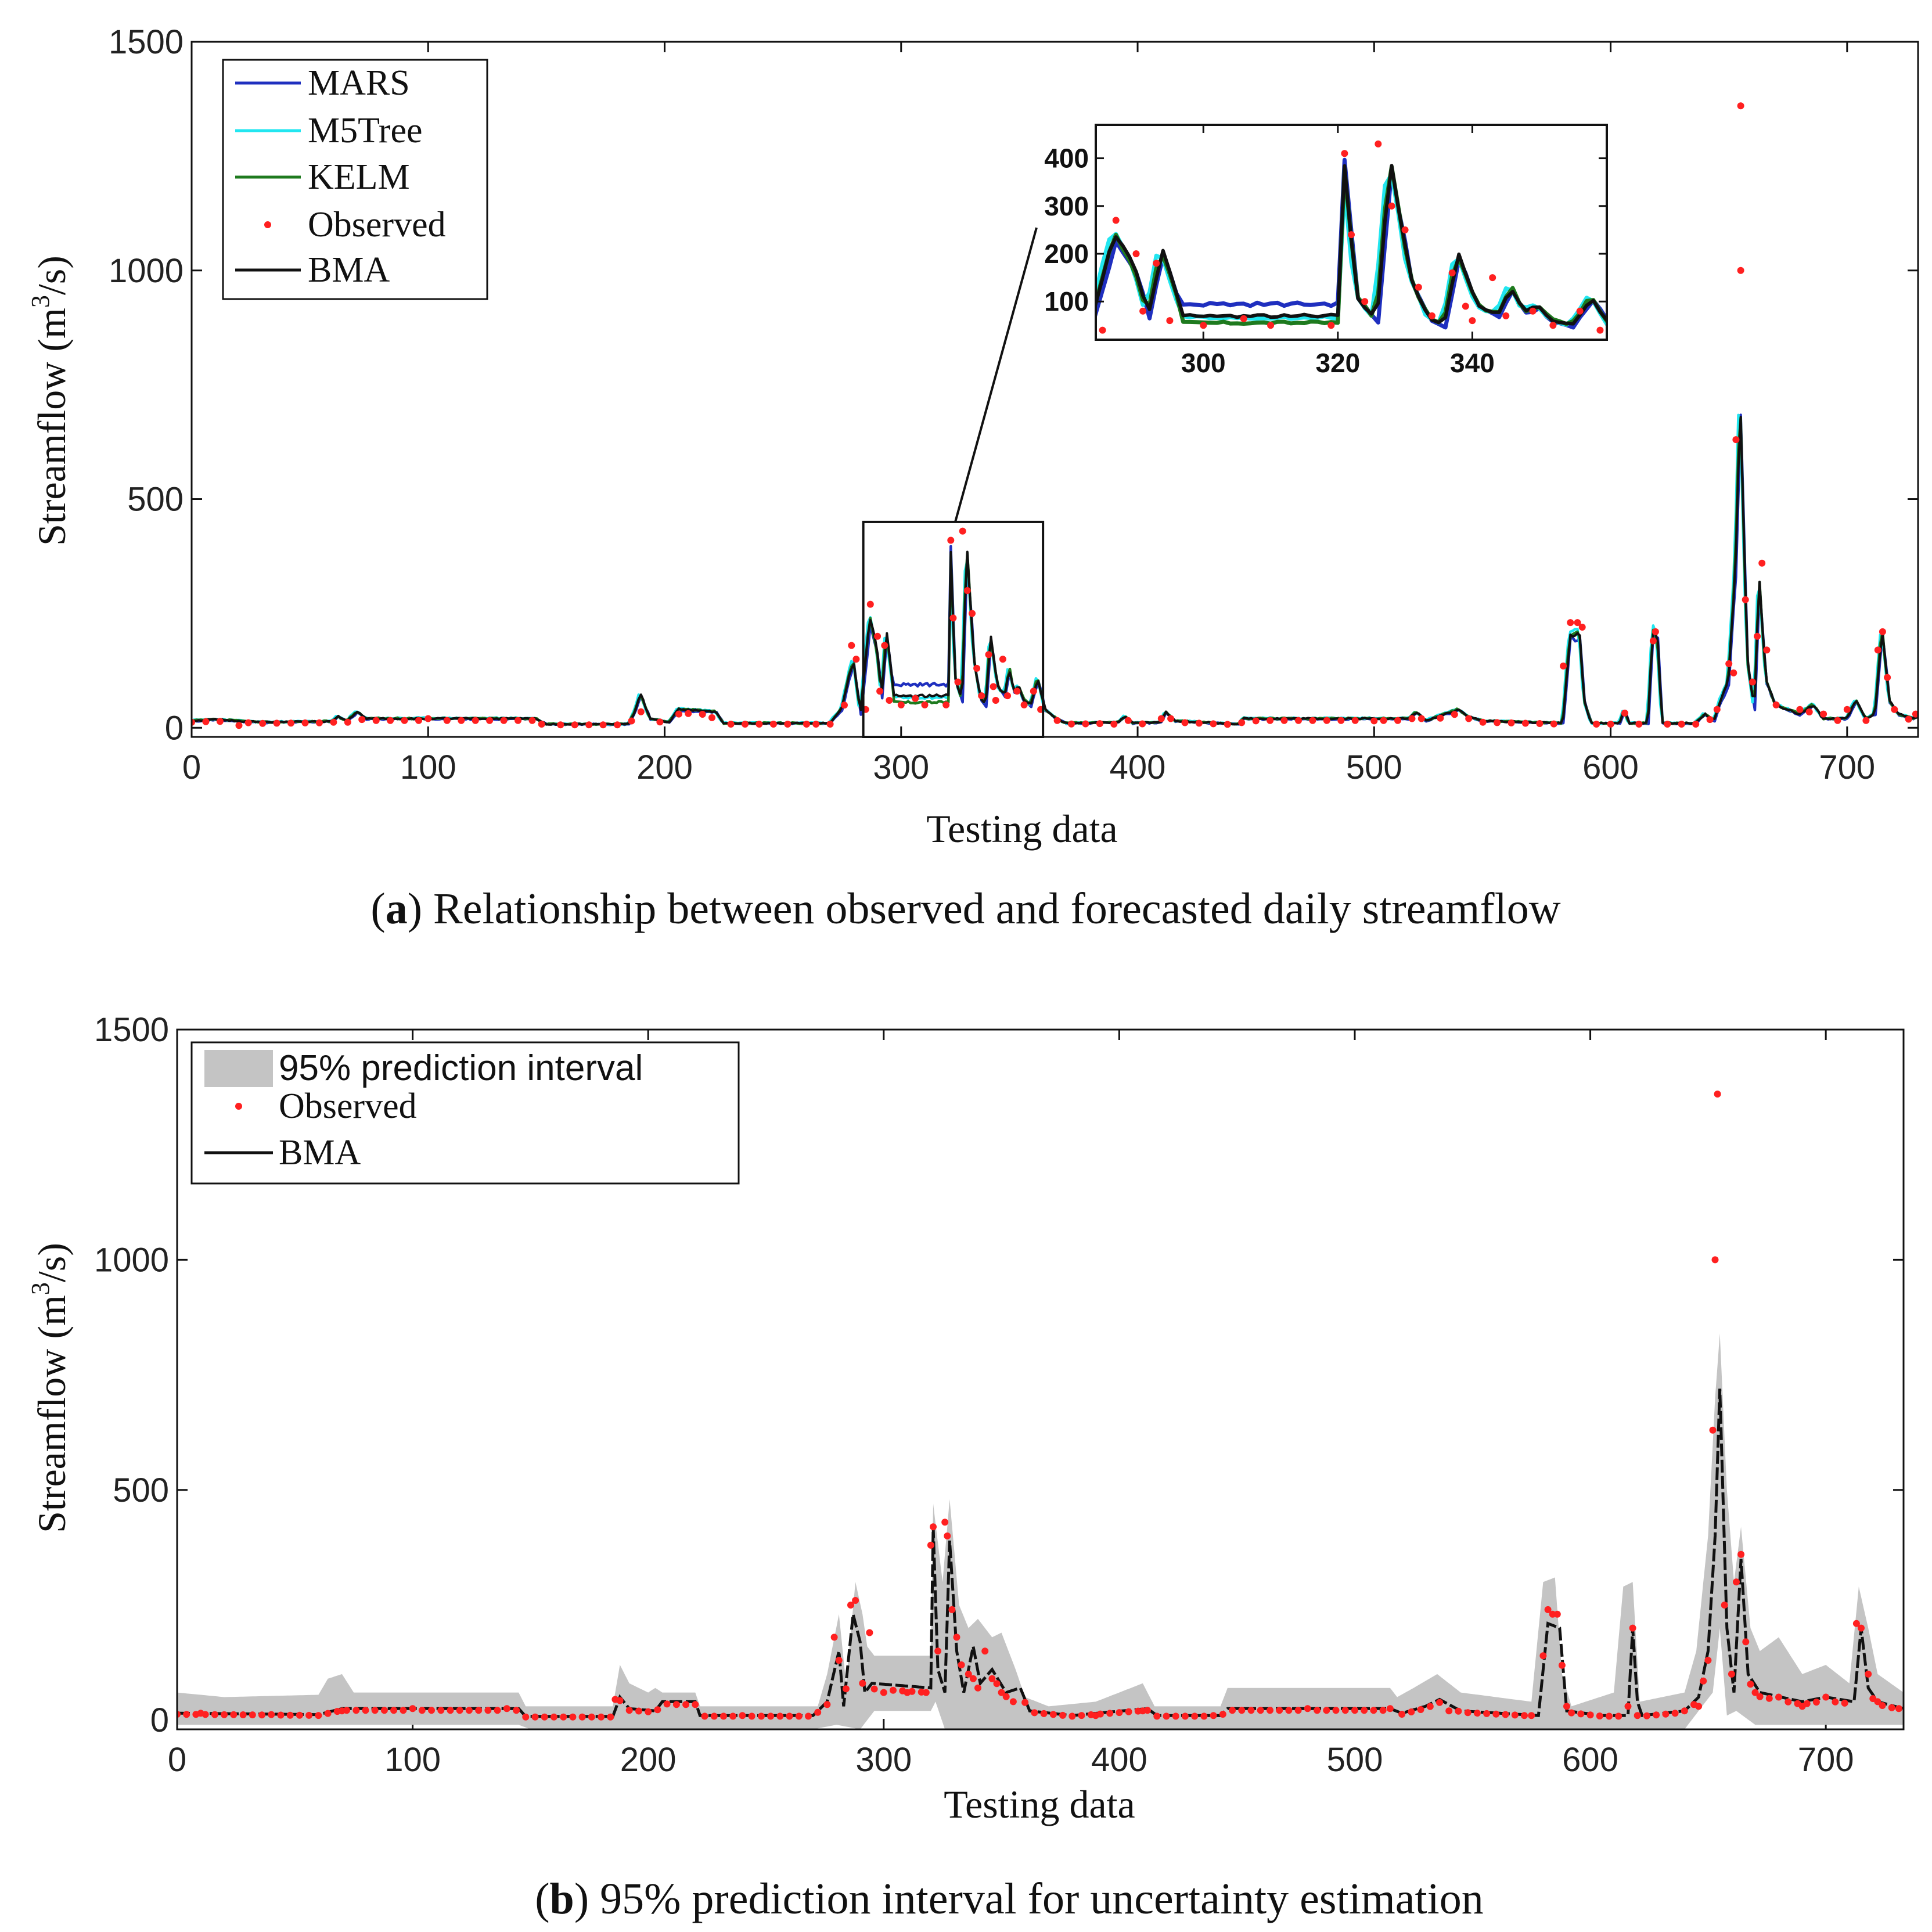  I want to click on b-xtick-label: 100, so click(412, 1760).